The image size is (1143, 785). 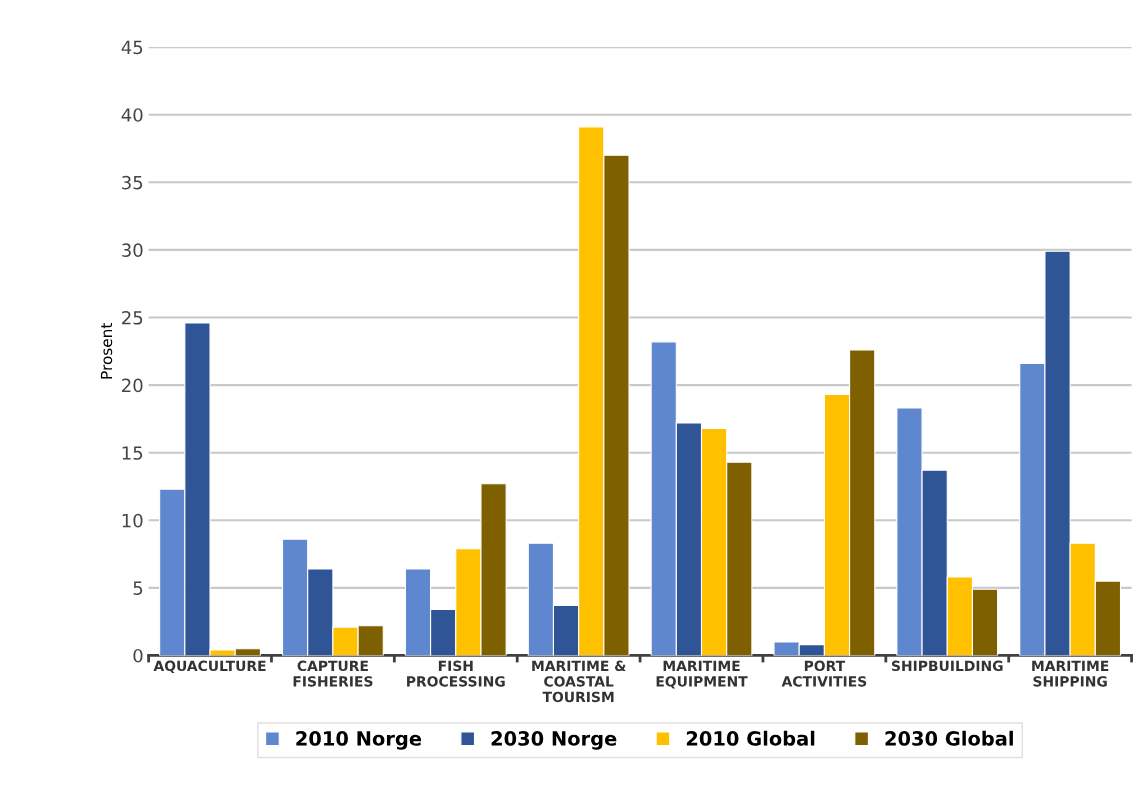 What do you see at coordinates (132, 317) in the screenshot?
I see `y-tick-label: 25` at bounding box center [132, 317].